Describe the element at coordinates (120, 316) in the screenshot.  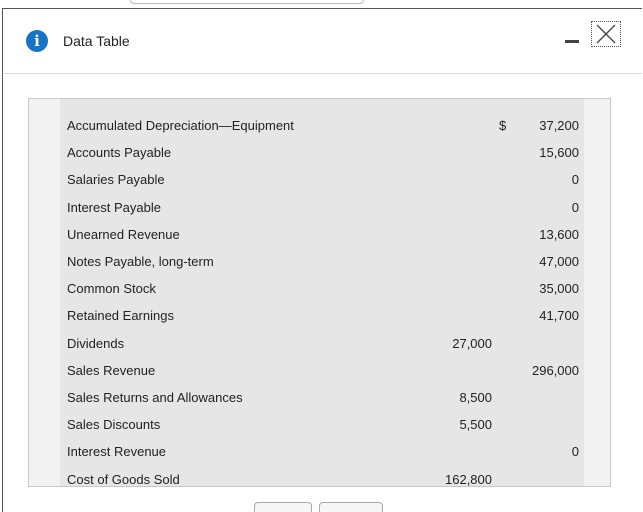
I see `account-name: Retained Earnings` at that location.